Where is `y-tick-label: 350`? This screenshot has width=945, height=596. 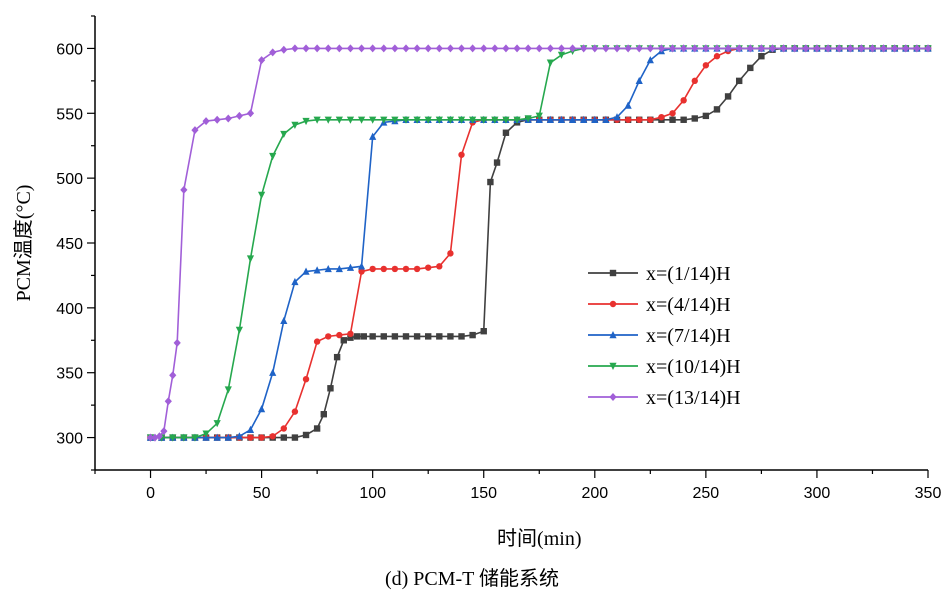 y-tick-label: 350 is located at coordinates (69, 374).